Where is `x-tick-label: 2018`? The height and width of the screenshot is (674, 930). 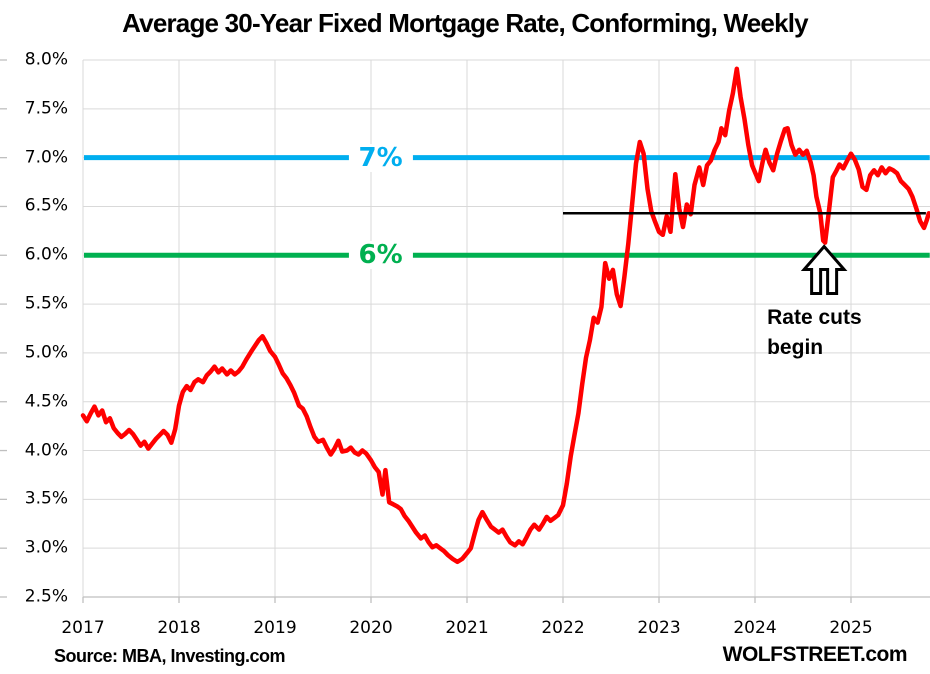
x-tick-label: 2018 is located at coordinates (179, 628).